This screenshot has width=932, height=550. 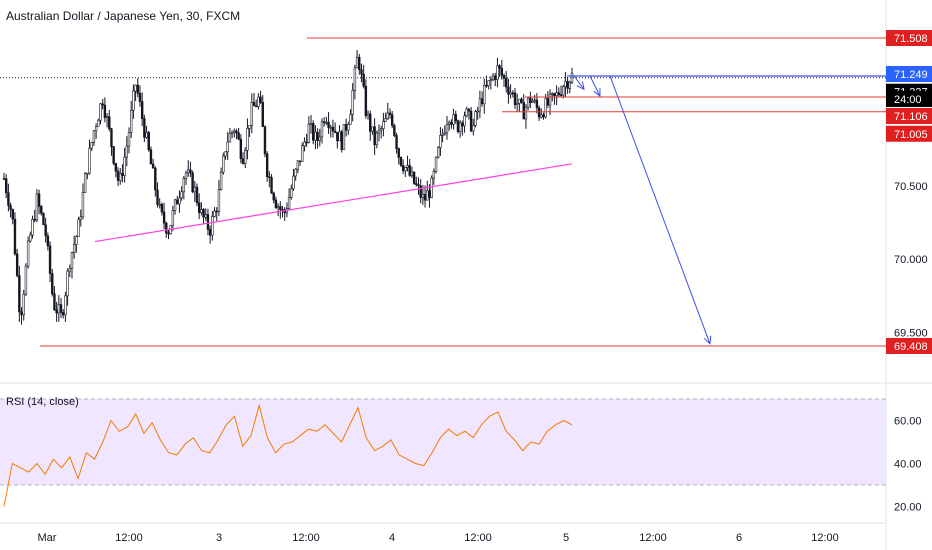 I want to click on price-label-text: 24:00, so click(x=908, y=100).